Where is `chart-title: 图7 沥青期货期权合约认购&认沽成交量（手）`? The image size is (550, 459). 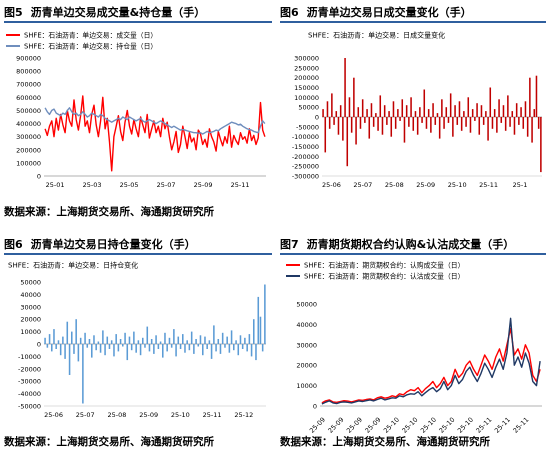 chart-title: 图7 沥青期货期权合约认购&认沽成交量（手） is located at coordinates (397, 244).